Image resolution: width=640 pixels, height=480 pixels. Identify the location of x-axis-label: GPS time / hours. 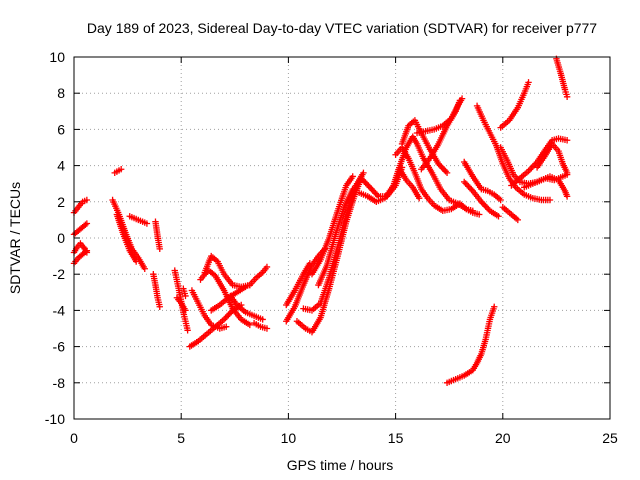
(340, 465).